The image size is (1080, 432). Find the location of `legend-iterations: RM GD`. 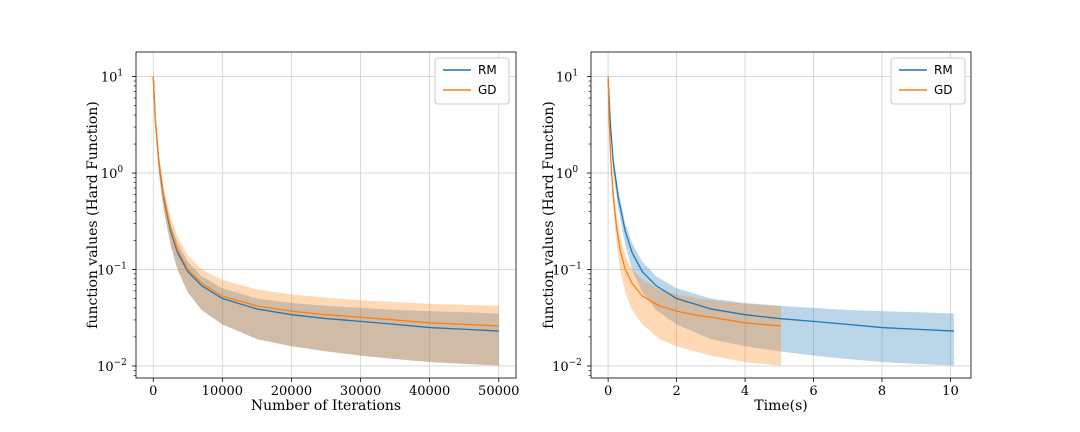

legend-iterations: RM GD is located at coordinates (472, 81).